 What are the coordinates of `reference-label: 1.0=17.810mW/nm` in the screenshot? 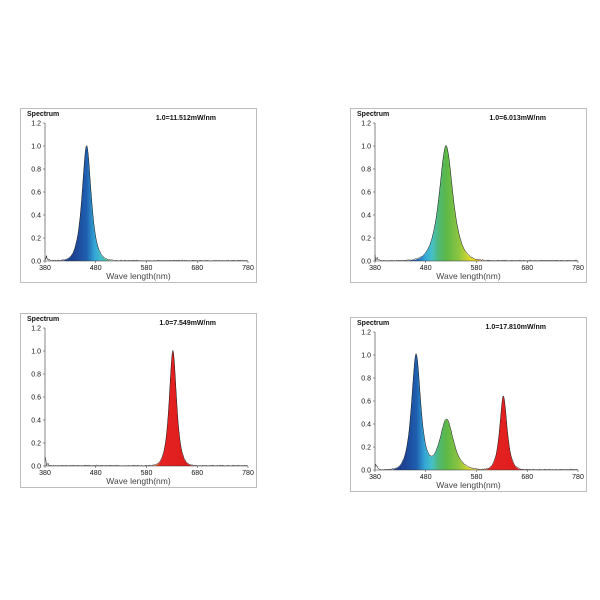 It's located at (515, 327).